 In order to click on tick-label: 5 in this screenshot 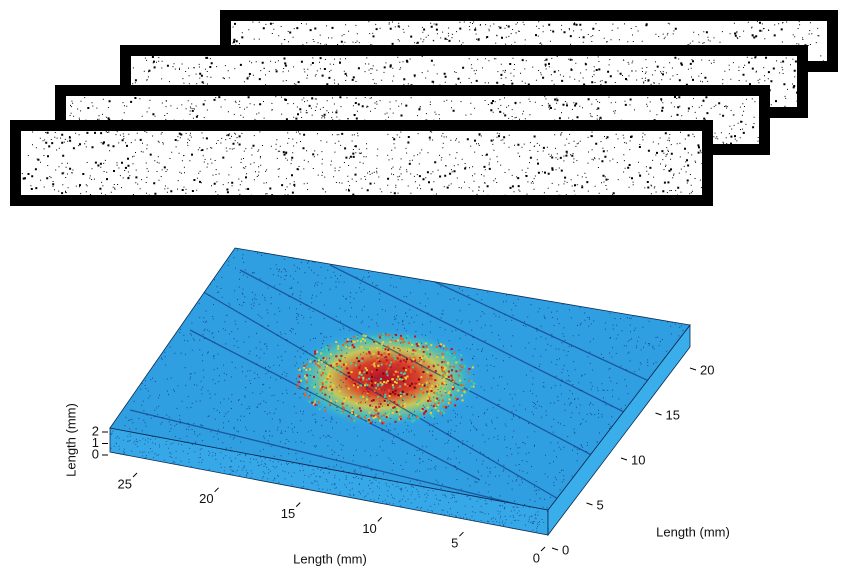, I will do `click(600, 504)`.